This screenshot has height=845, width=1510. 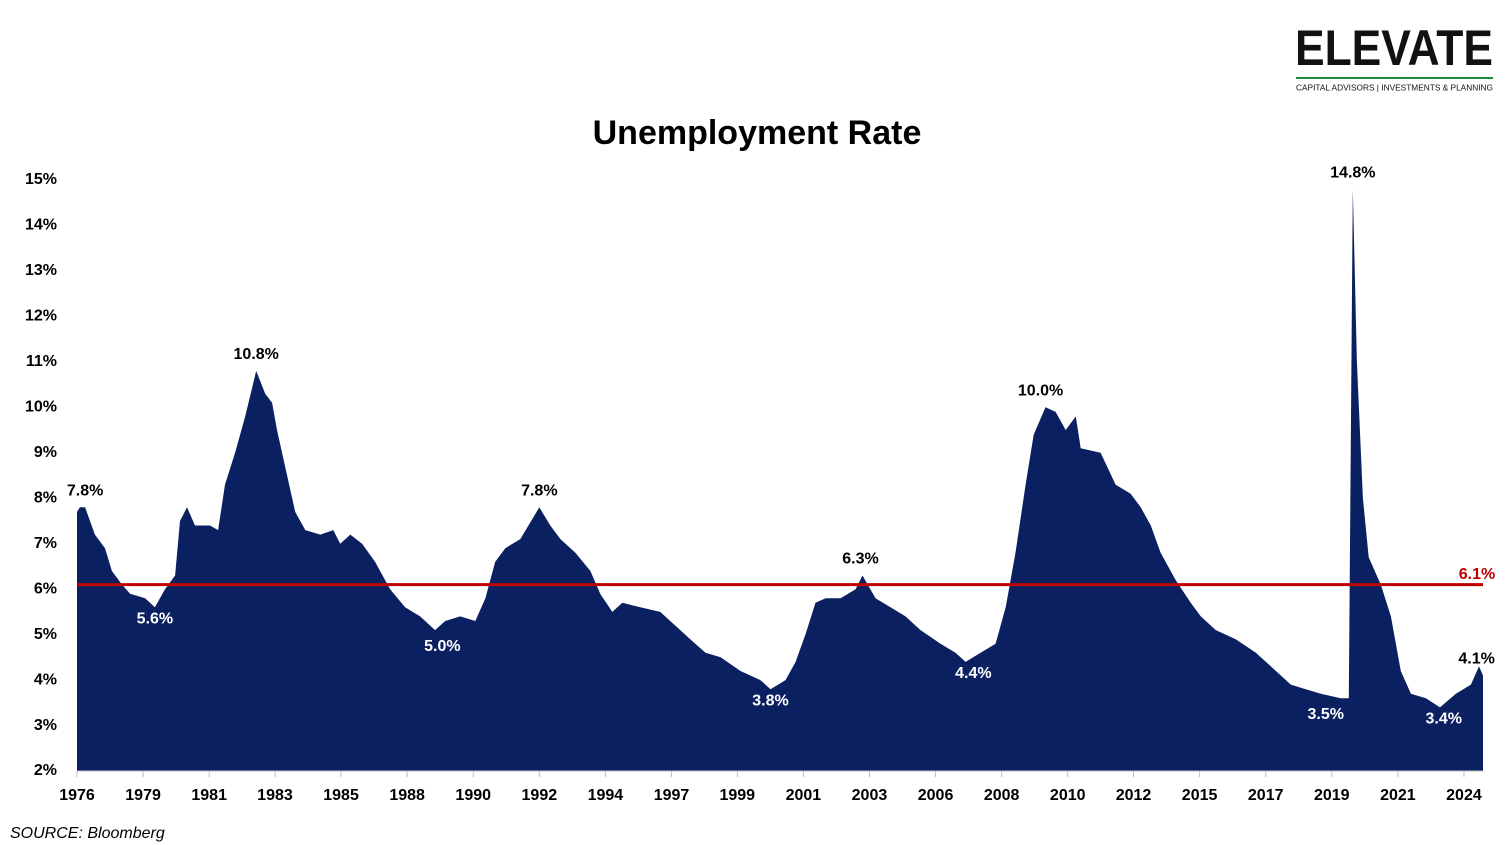 What do you see at coordinates (45, 452) in the screenshot?
I see `y-tick-label: 9%` at bounding box center [45, 452].